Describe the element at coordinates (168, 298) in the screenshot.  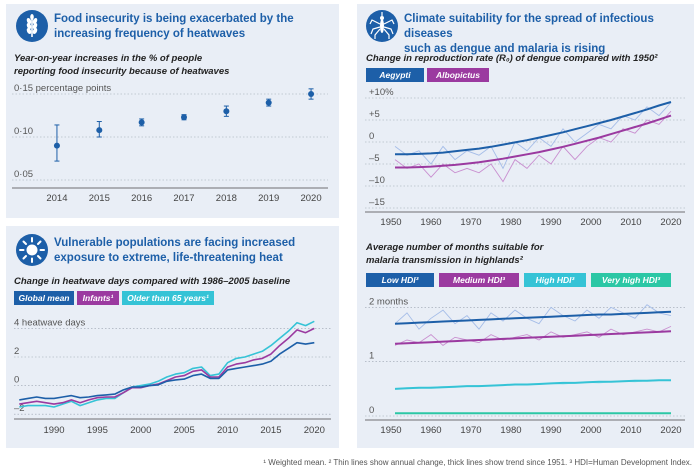
I see `legend-older-65: Older than 65 years¹` at that location.